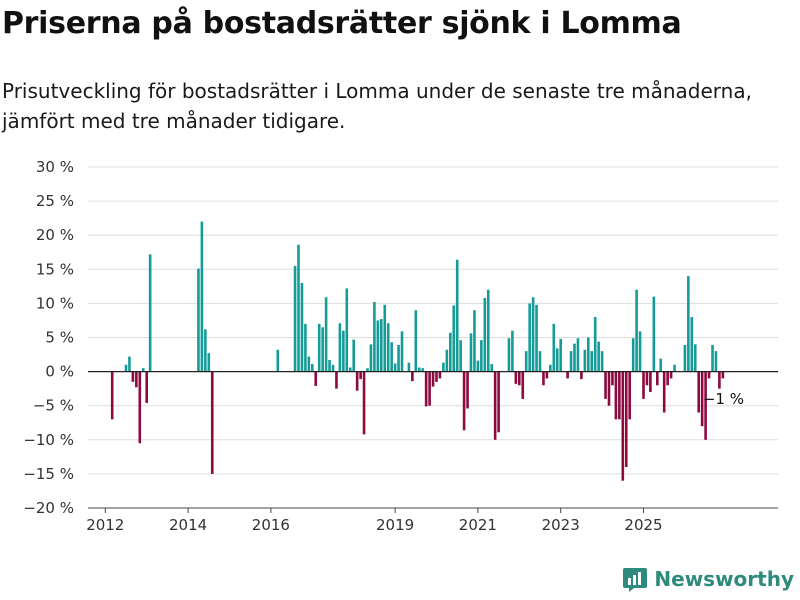  I want to click on brand: Newsworthy, so click(708, 579).